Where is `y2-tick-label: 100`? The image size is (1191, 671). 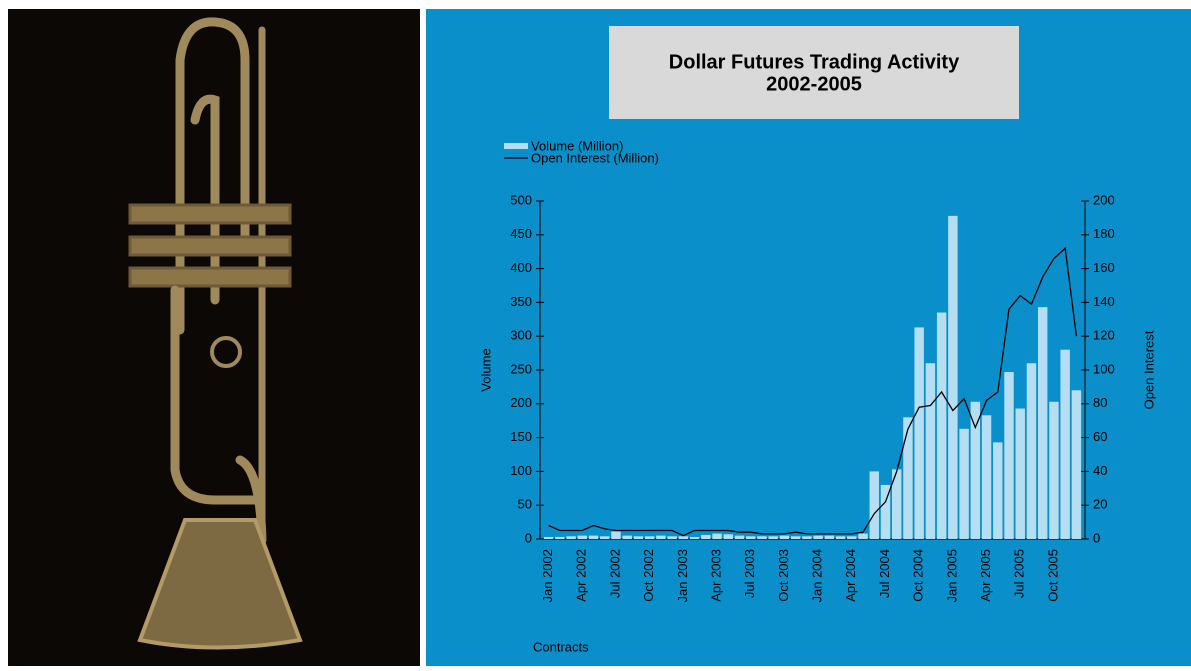 y2-tick-label: 100 is located at coordinates (1104, 368).